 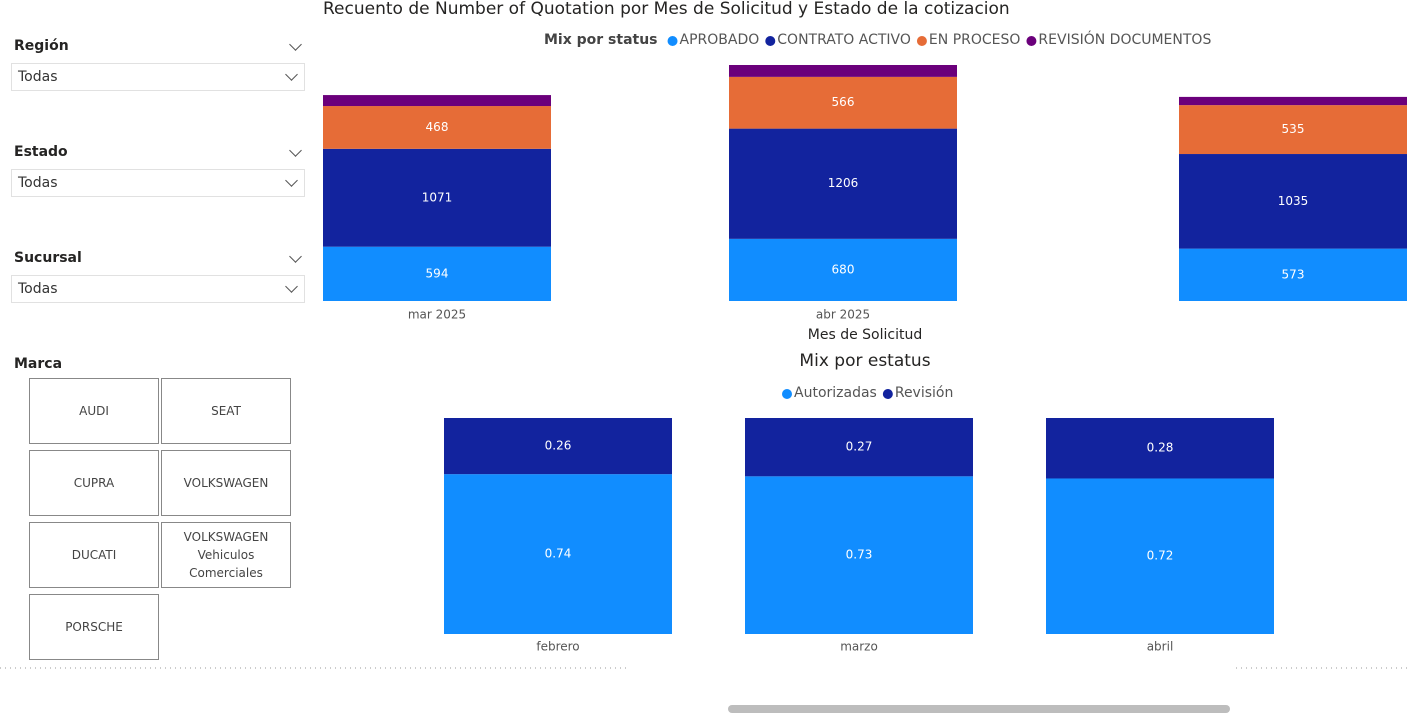 I want to click on data-label: 0.28, so click(x=1160, y=448).